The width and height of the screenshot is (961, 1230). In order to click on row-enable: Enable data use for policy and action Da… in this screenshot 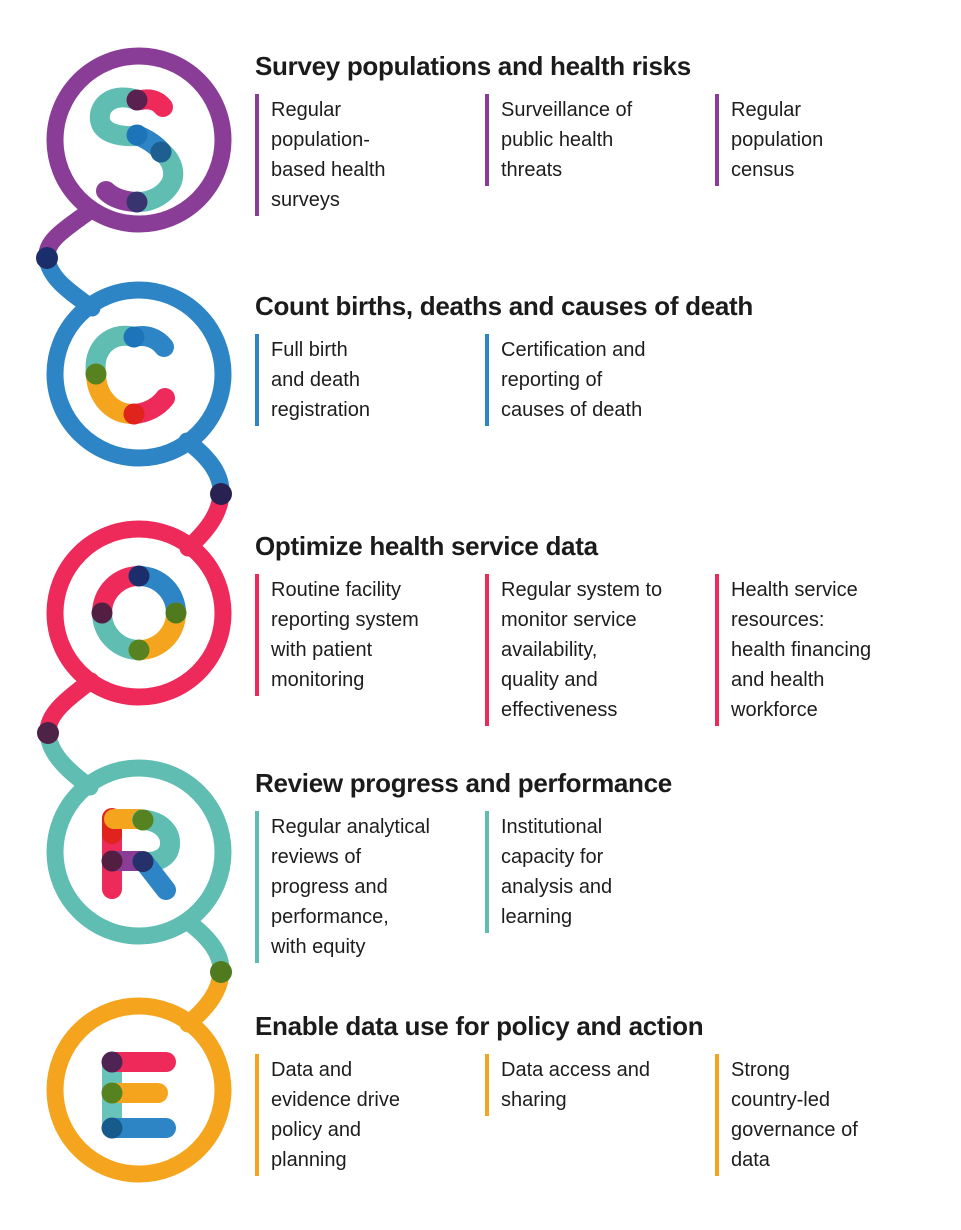, I will do `click(605, 1093)`.